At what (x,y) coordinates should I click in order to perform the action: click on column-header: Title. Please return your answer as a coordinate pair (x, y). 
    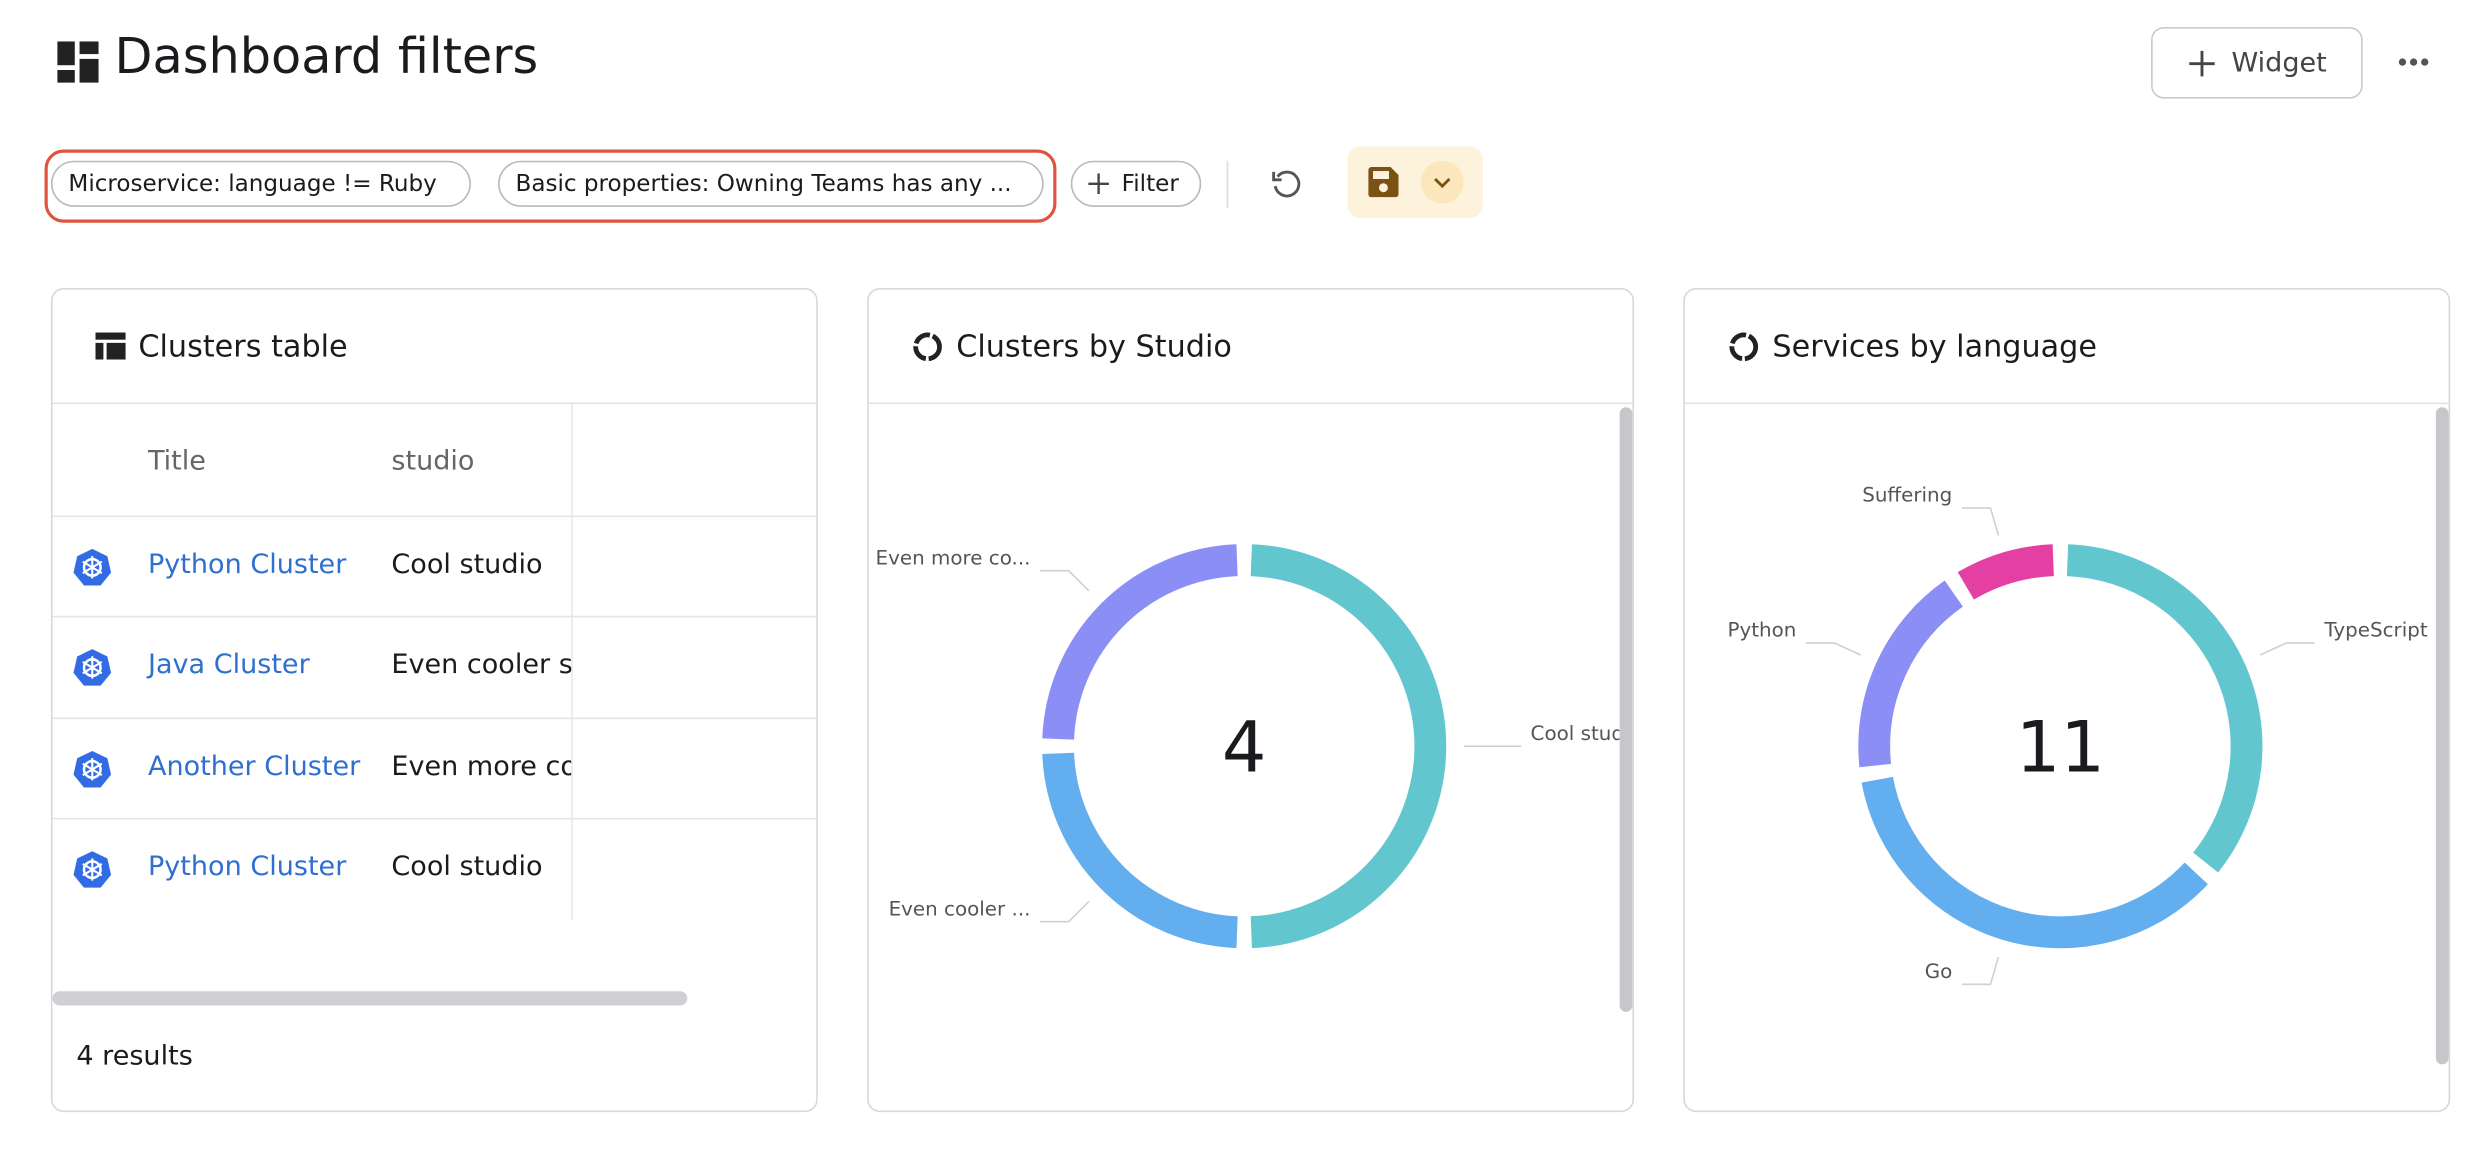
    Looking at the image, I should click on (176, 461).